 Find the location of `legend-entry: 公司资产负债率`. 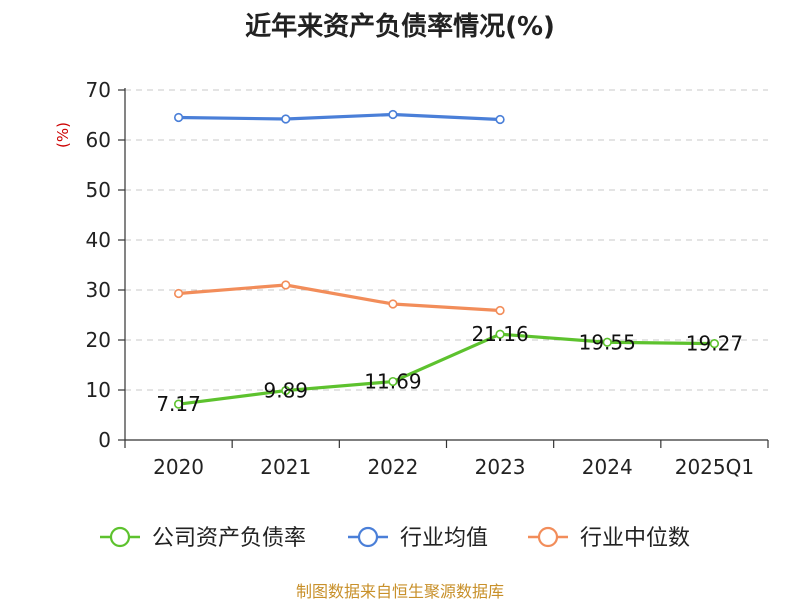

legend-entry: 公司资产负债率 is located at coordinates (229, 538).